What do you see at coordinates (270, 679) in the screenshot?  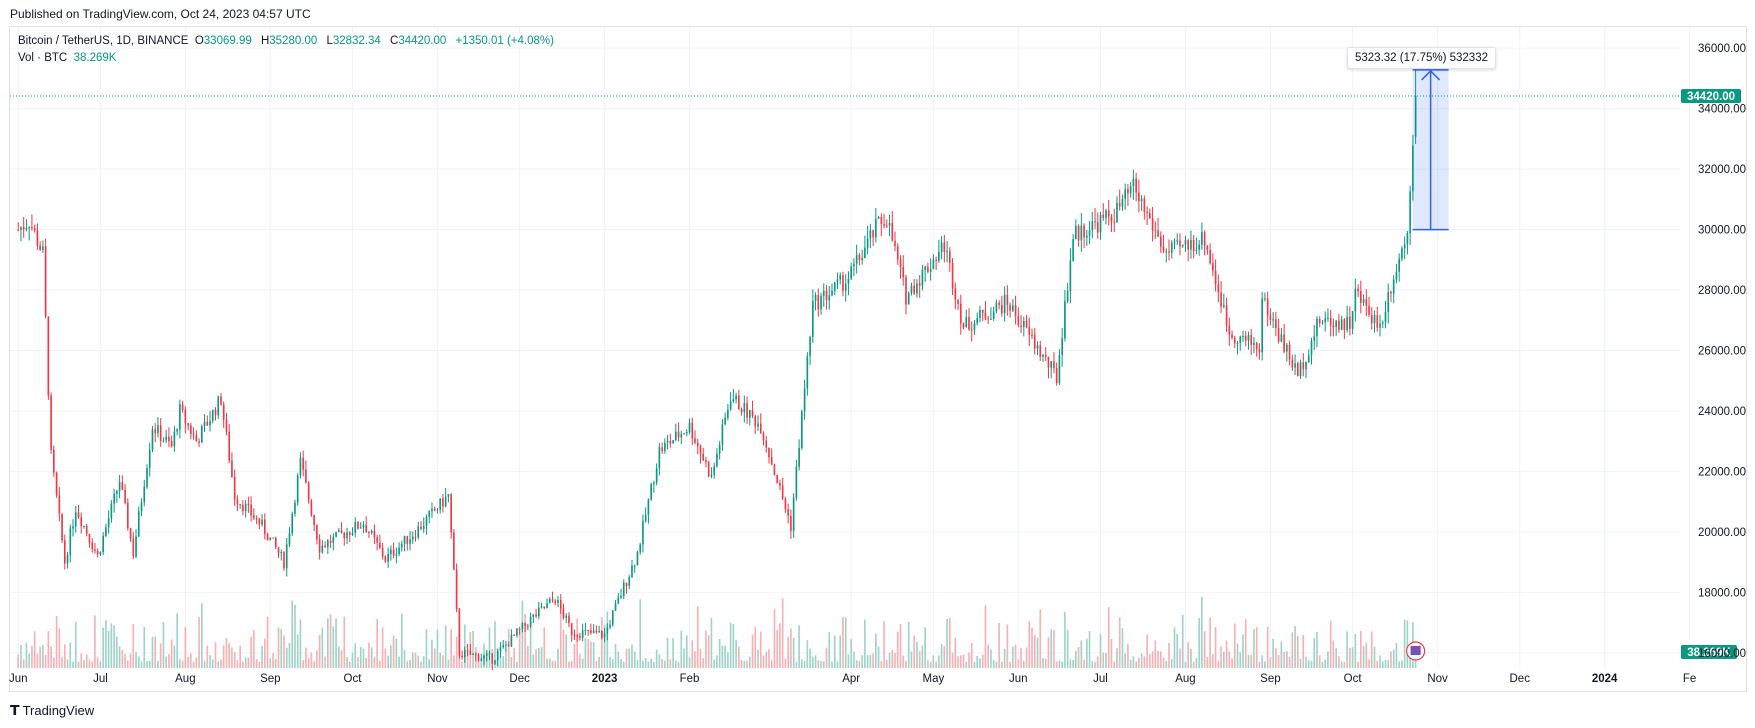 I see `time-tick-label: Sep` at bounding box center [270, 679].